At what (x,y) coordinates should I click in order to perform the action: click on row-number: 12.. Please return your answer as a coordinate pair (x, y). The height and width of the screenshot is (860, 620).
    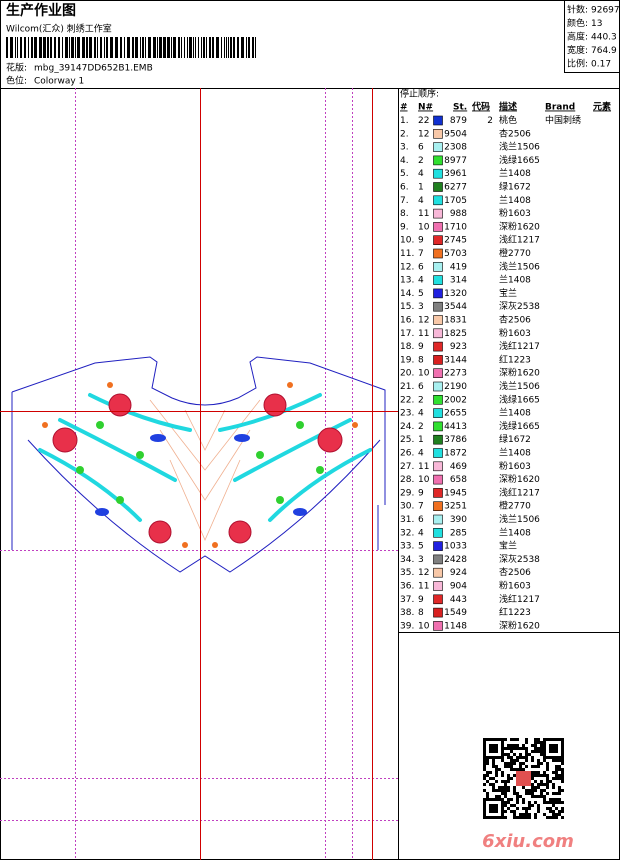
    Looking at the image, I should click on (407, 267).